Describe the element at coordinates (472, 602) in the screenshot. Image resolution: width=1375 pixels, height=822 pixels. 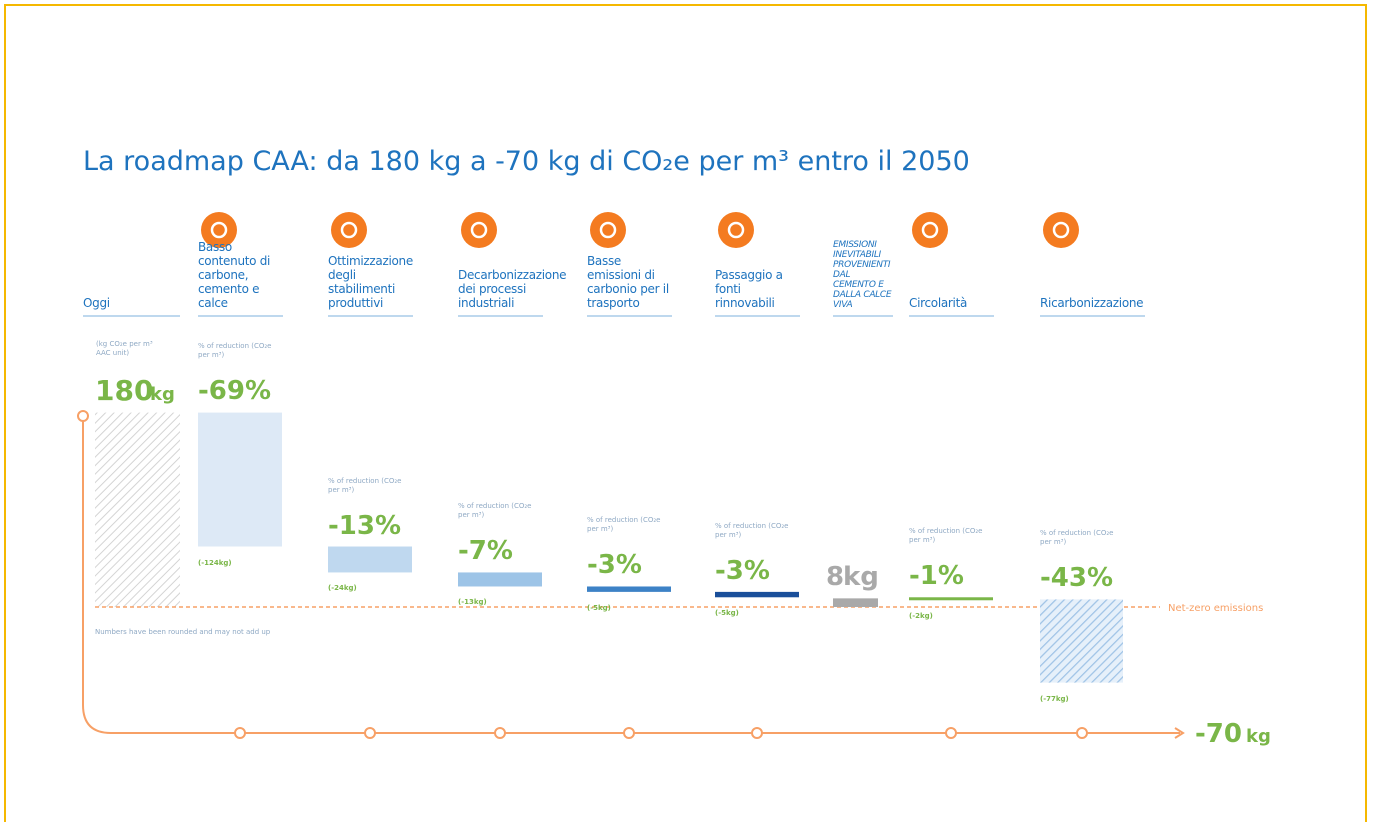
I see `kg-label: (-13kg)` at that location.